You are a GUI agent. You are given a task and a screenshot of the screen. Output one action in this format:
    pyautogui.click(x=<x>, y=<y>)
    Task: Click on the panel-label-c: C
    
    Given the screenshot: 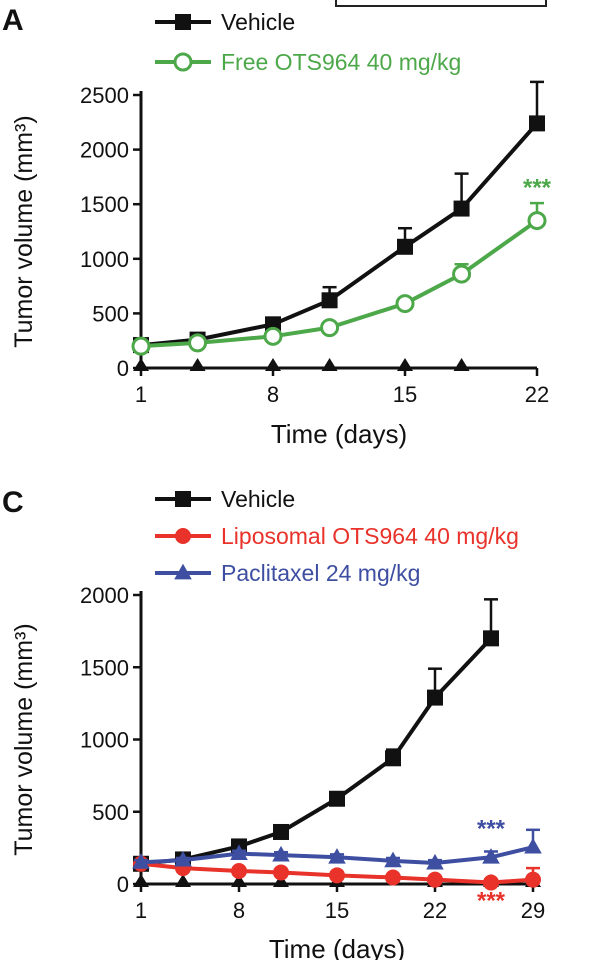 What is the action you would take?
    pyautogui.click(x=13, y=502)
    